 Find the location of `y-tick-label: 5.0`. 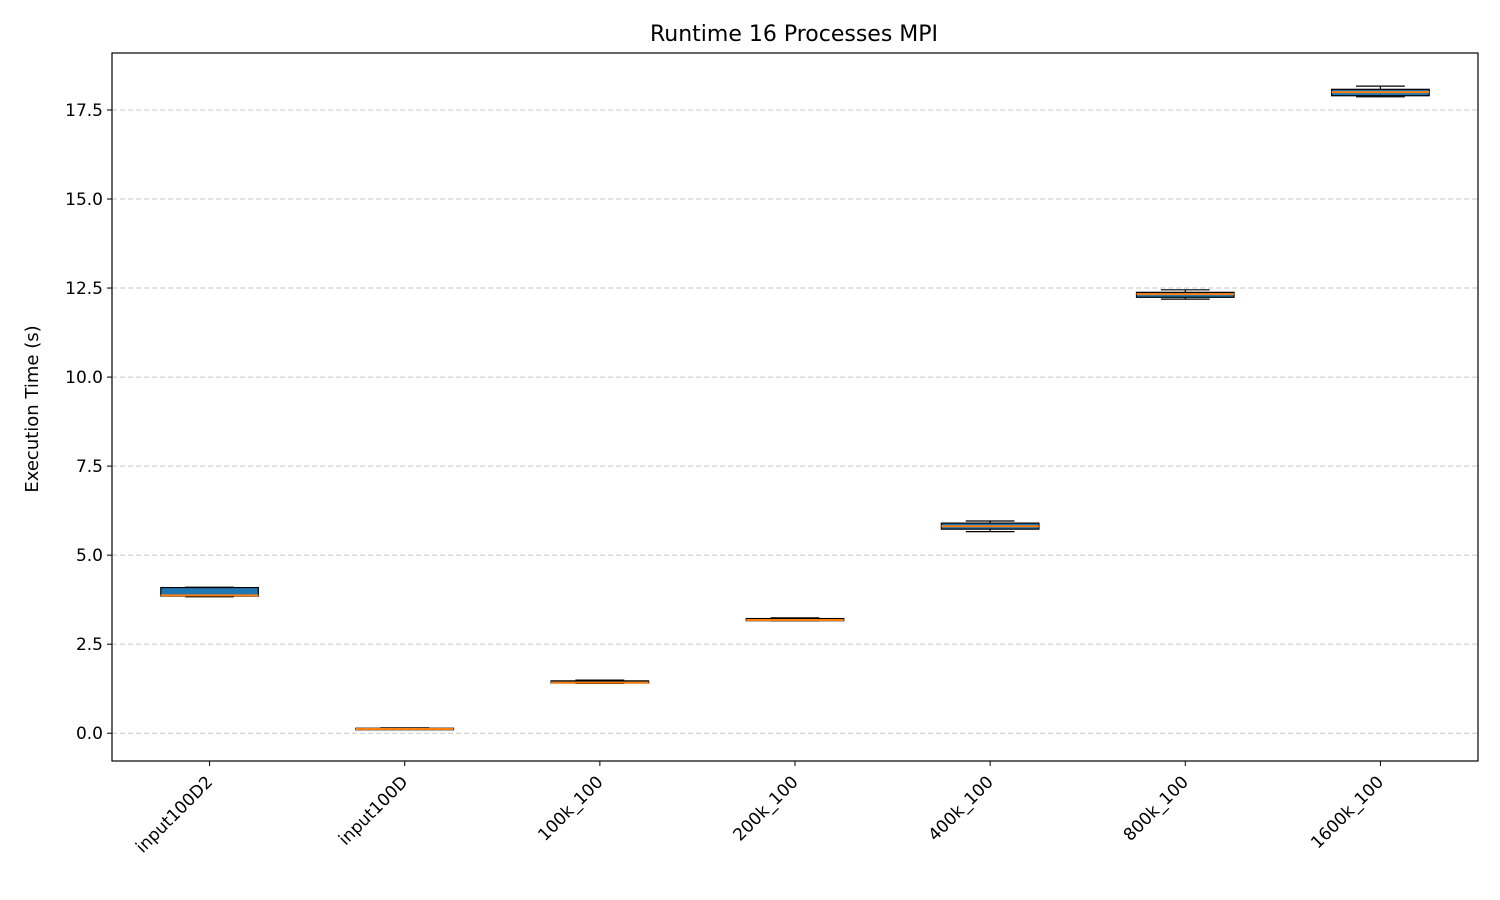

y-tick-label: 5.0 is located at coordinates (89, 556).